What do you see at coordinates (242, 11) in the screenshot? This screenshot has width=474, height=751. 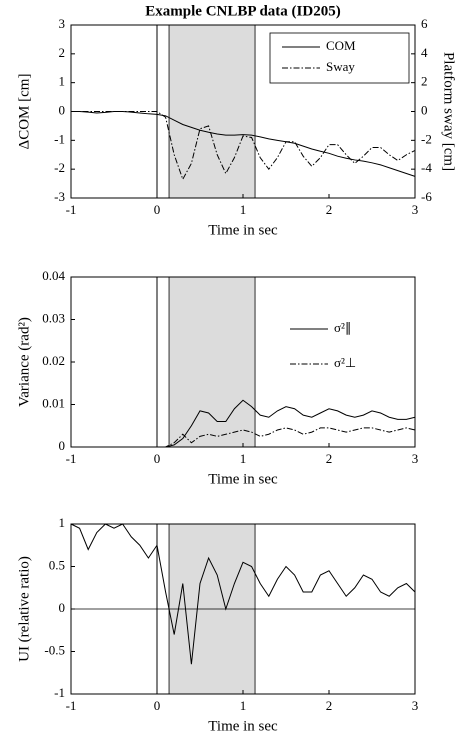 I see `chart-title: Example CNLBP data (ID205)` at bounding box center [242, 11].